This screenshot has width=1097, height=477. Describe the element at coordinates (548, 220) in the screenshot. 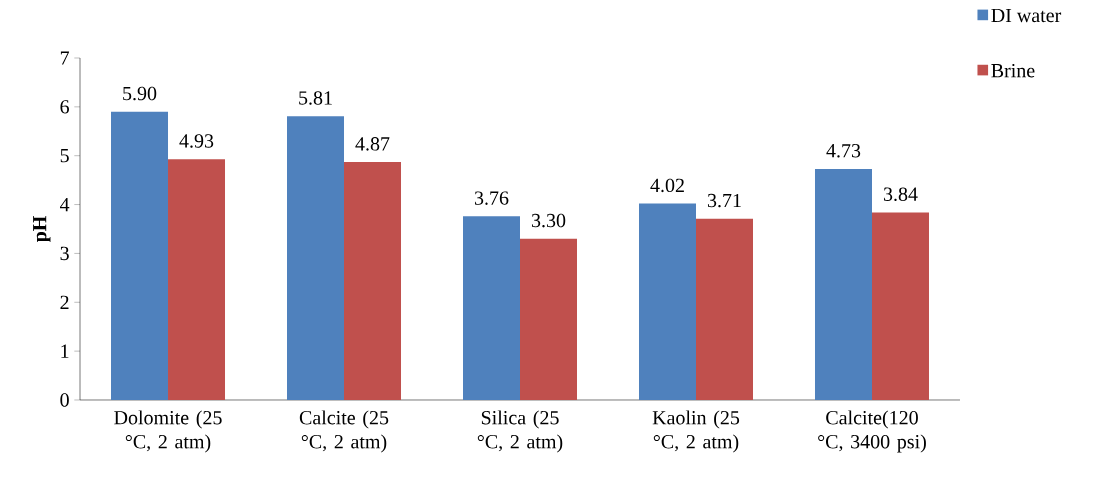

I see `data-label: 3.30` at that location.